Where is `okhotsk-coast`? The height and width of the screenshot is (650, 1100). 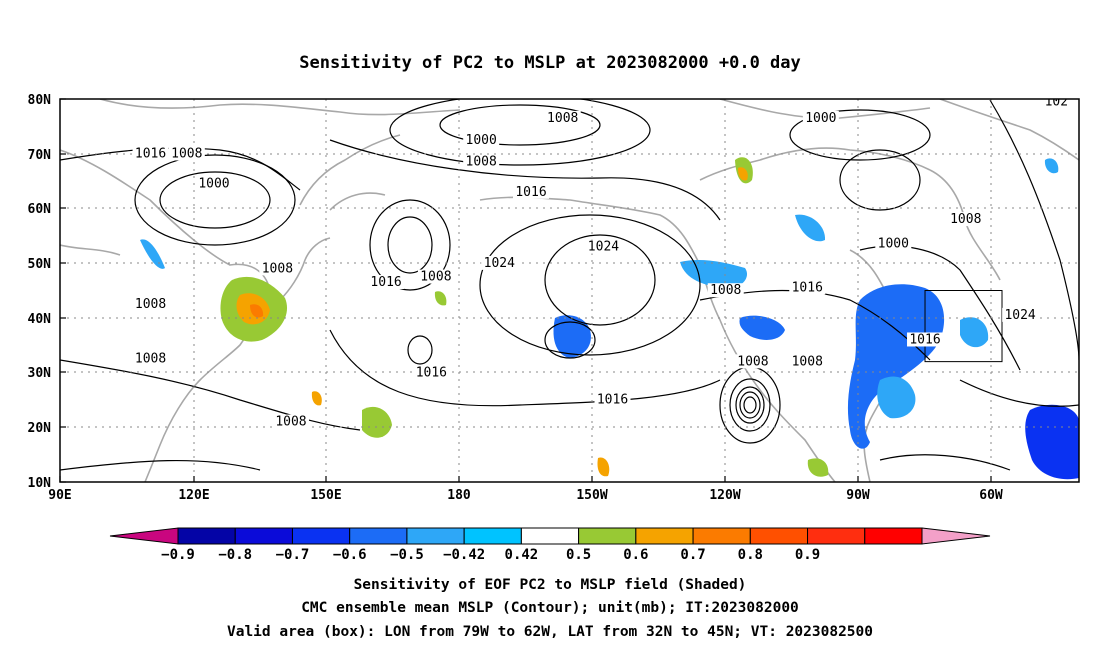 okhotsk-coast is located at coordinates (350, 170).